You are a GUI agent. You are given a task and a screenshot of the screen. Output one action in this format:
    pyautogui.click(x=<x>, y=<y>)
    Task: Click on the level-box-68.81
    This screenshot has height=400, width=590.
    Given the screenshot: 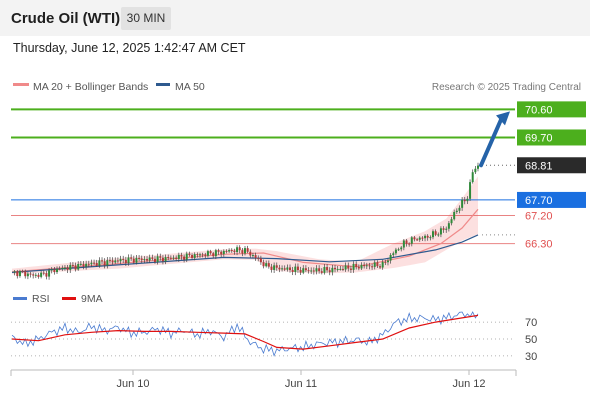 What is the action you would take?
    pyautogui.click(x=551, y=165)
    